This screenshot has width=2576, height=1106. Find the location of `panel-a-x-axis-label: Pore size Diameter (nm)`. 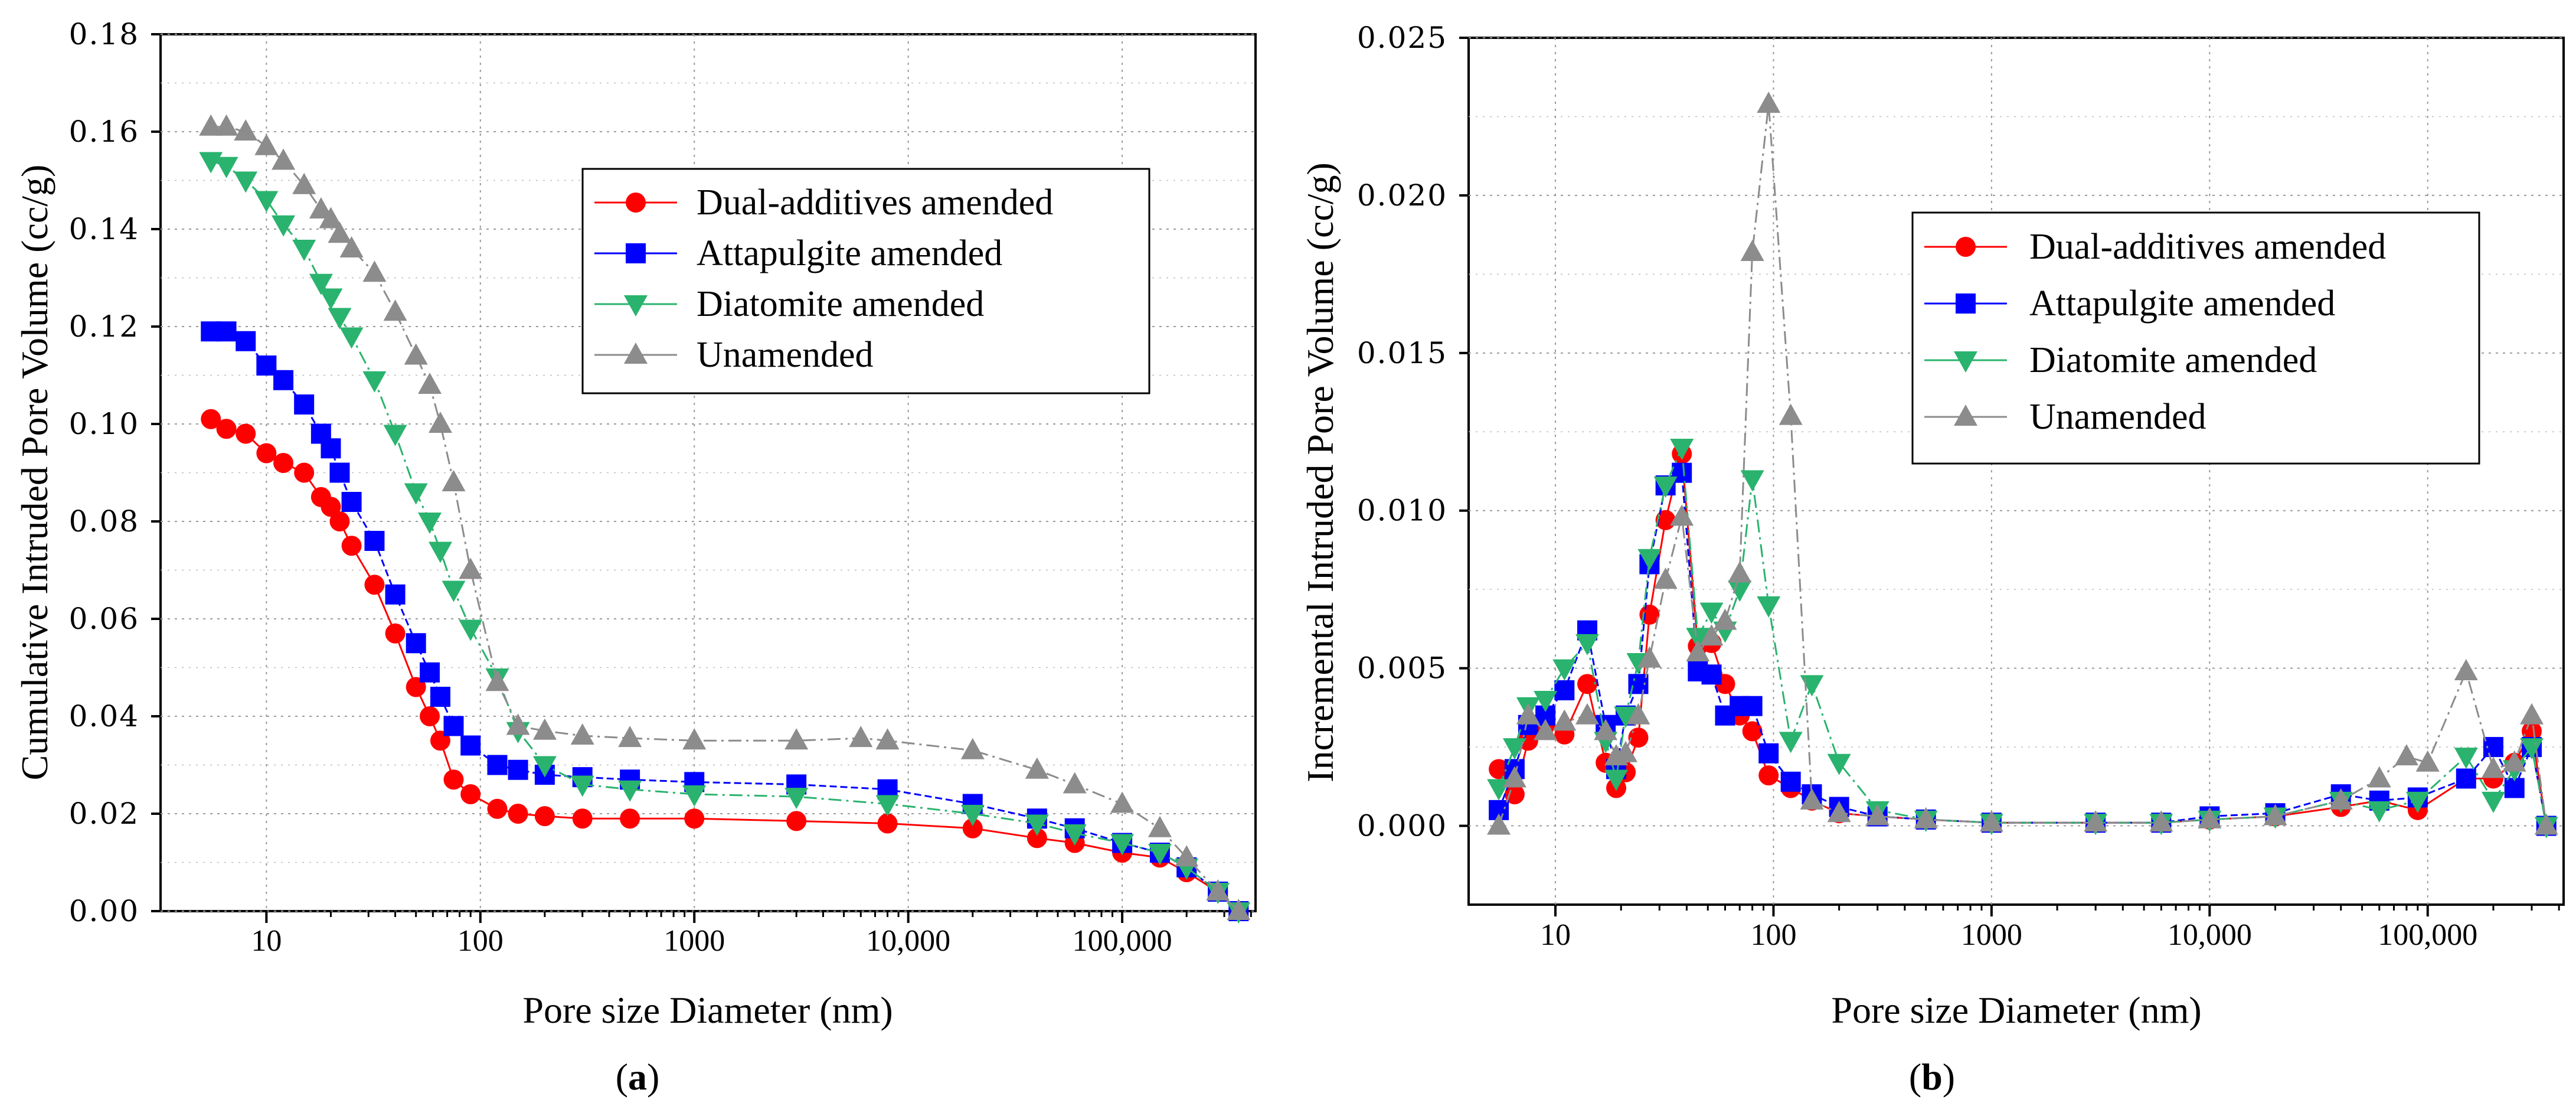

panel-a-x-axis-label: Pore size Diameter (nm) is located at coordinates (707, 1010).